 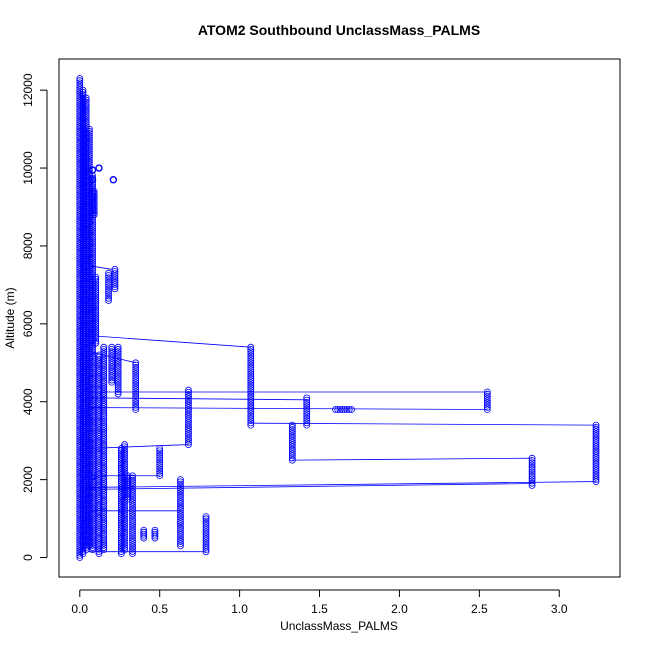 What do you see at coordinates (28, 557) in the screenshot?
I see `y-tick-label: 0` at bounding box center [28, 557].